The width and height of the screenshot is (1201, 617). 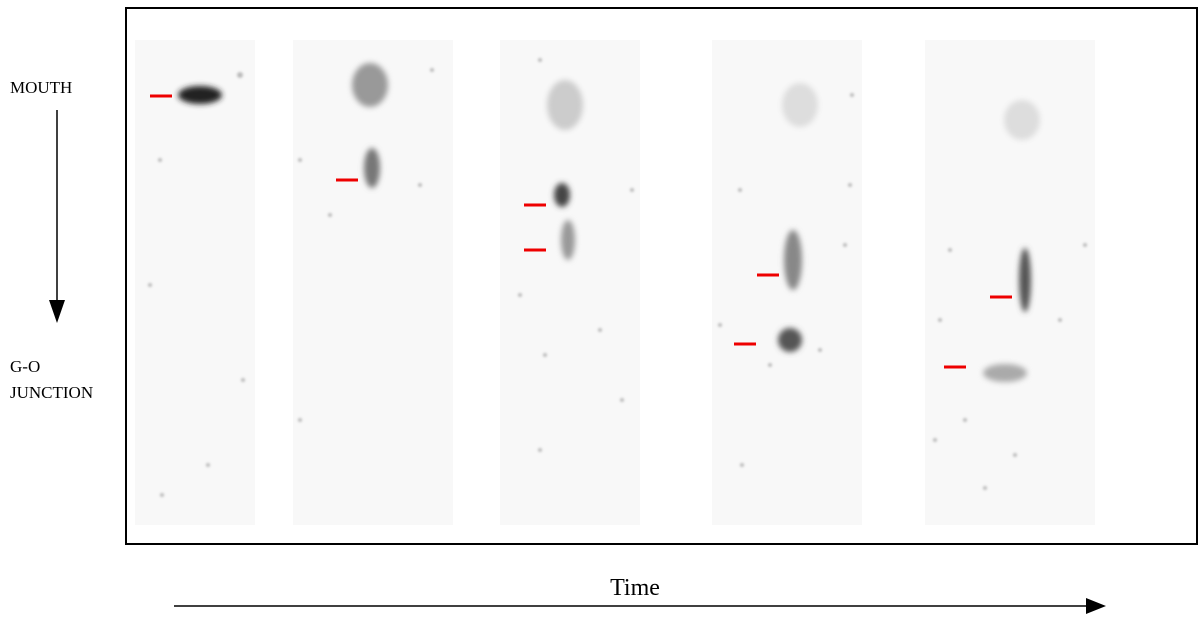 I want to click on time-arrow, so click(x=640, y=606).